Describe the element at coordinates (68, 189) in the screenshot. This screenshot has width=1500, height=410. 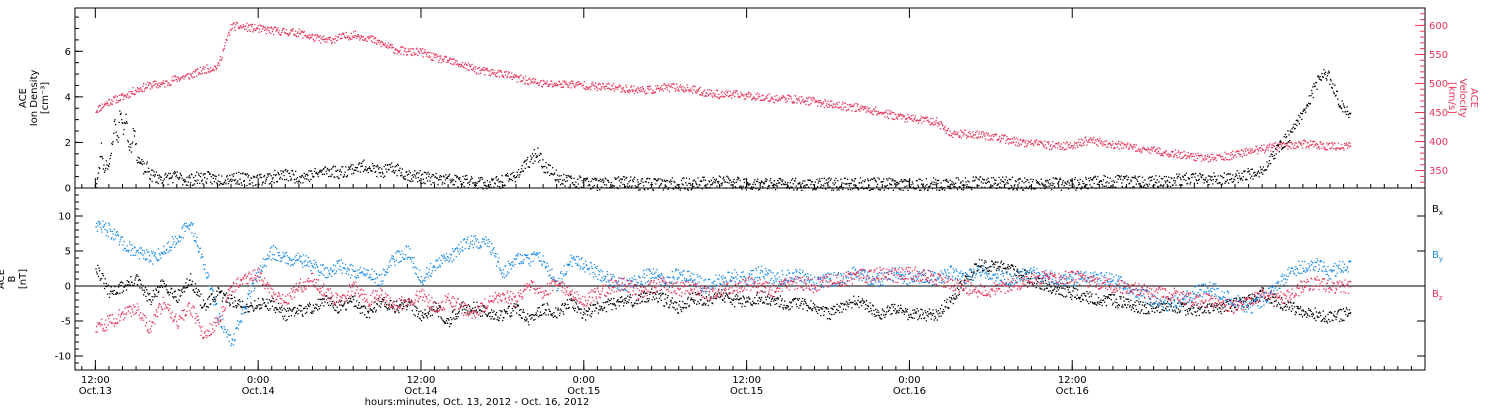
I see `y-tick-label: 0` at that location.